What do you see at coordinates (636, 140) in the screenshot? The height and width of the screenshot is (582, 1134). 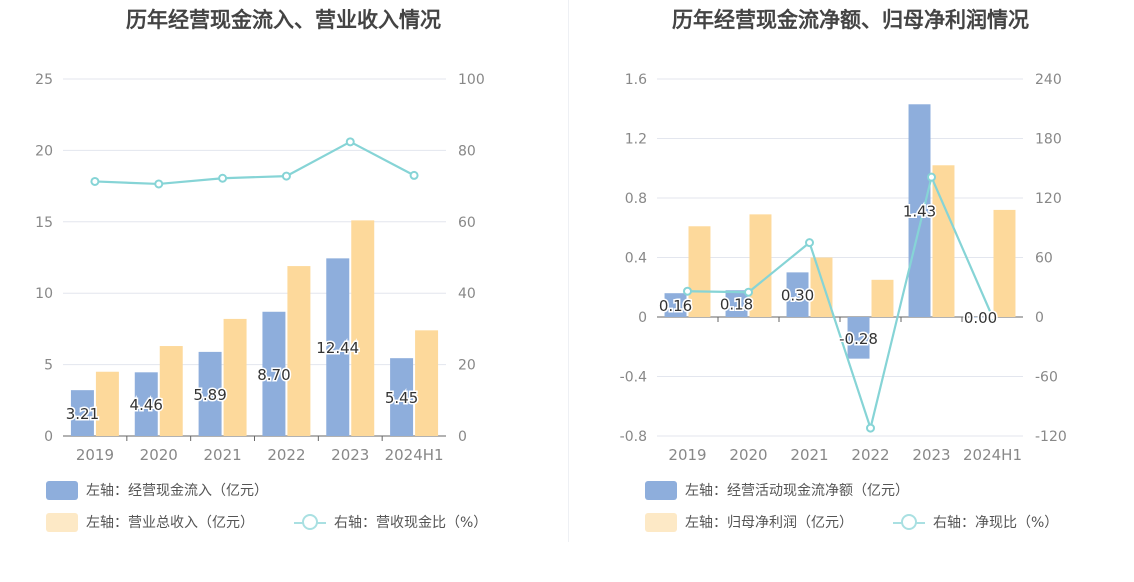 I see `y-tick-label-left: 1.2` at bounding box center [636, 140].